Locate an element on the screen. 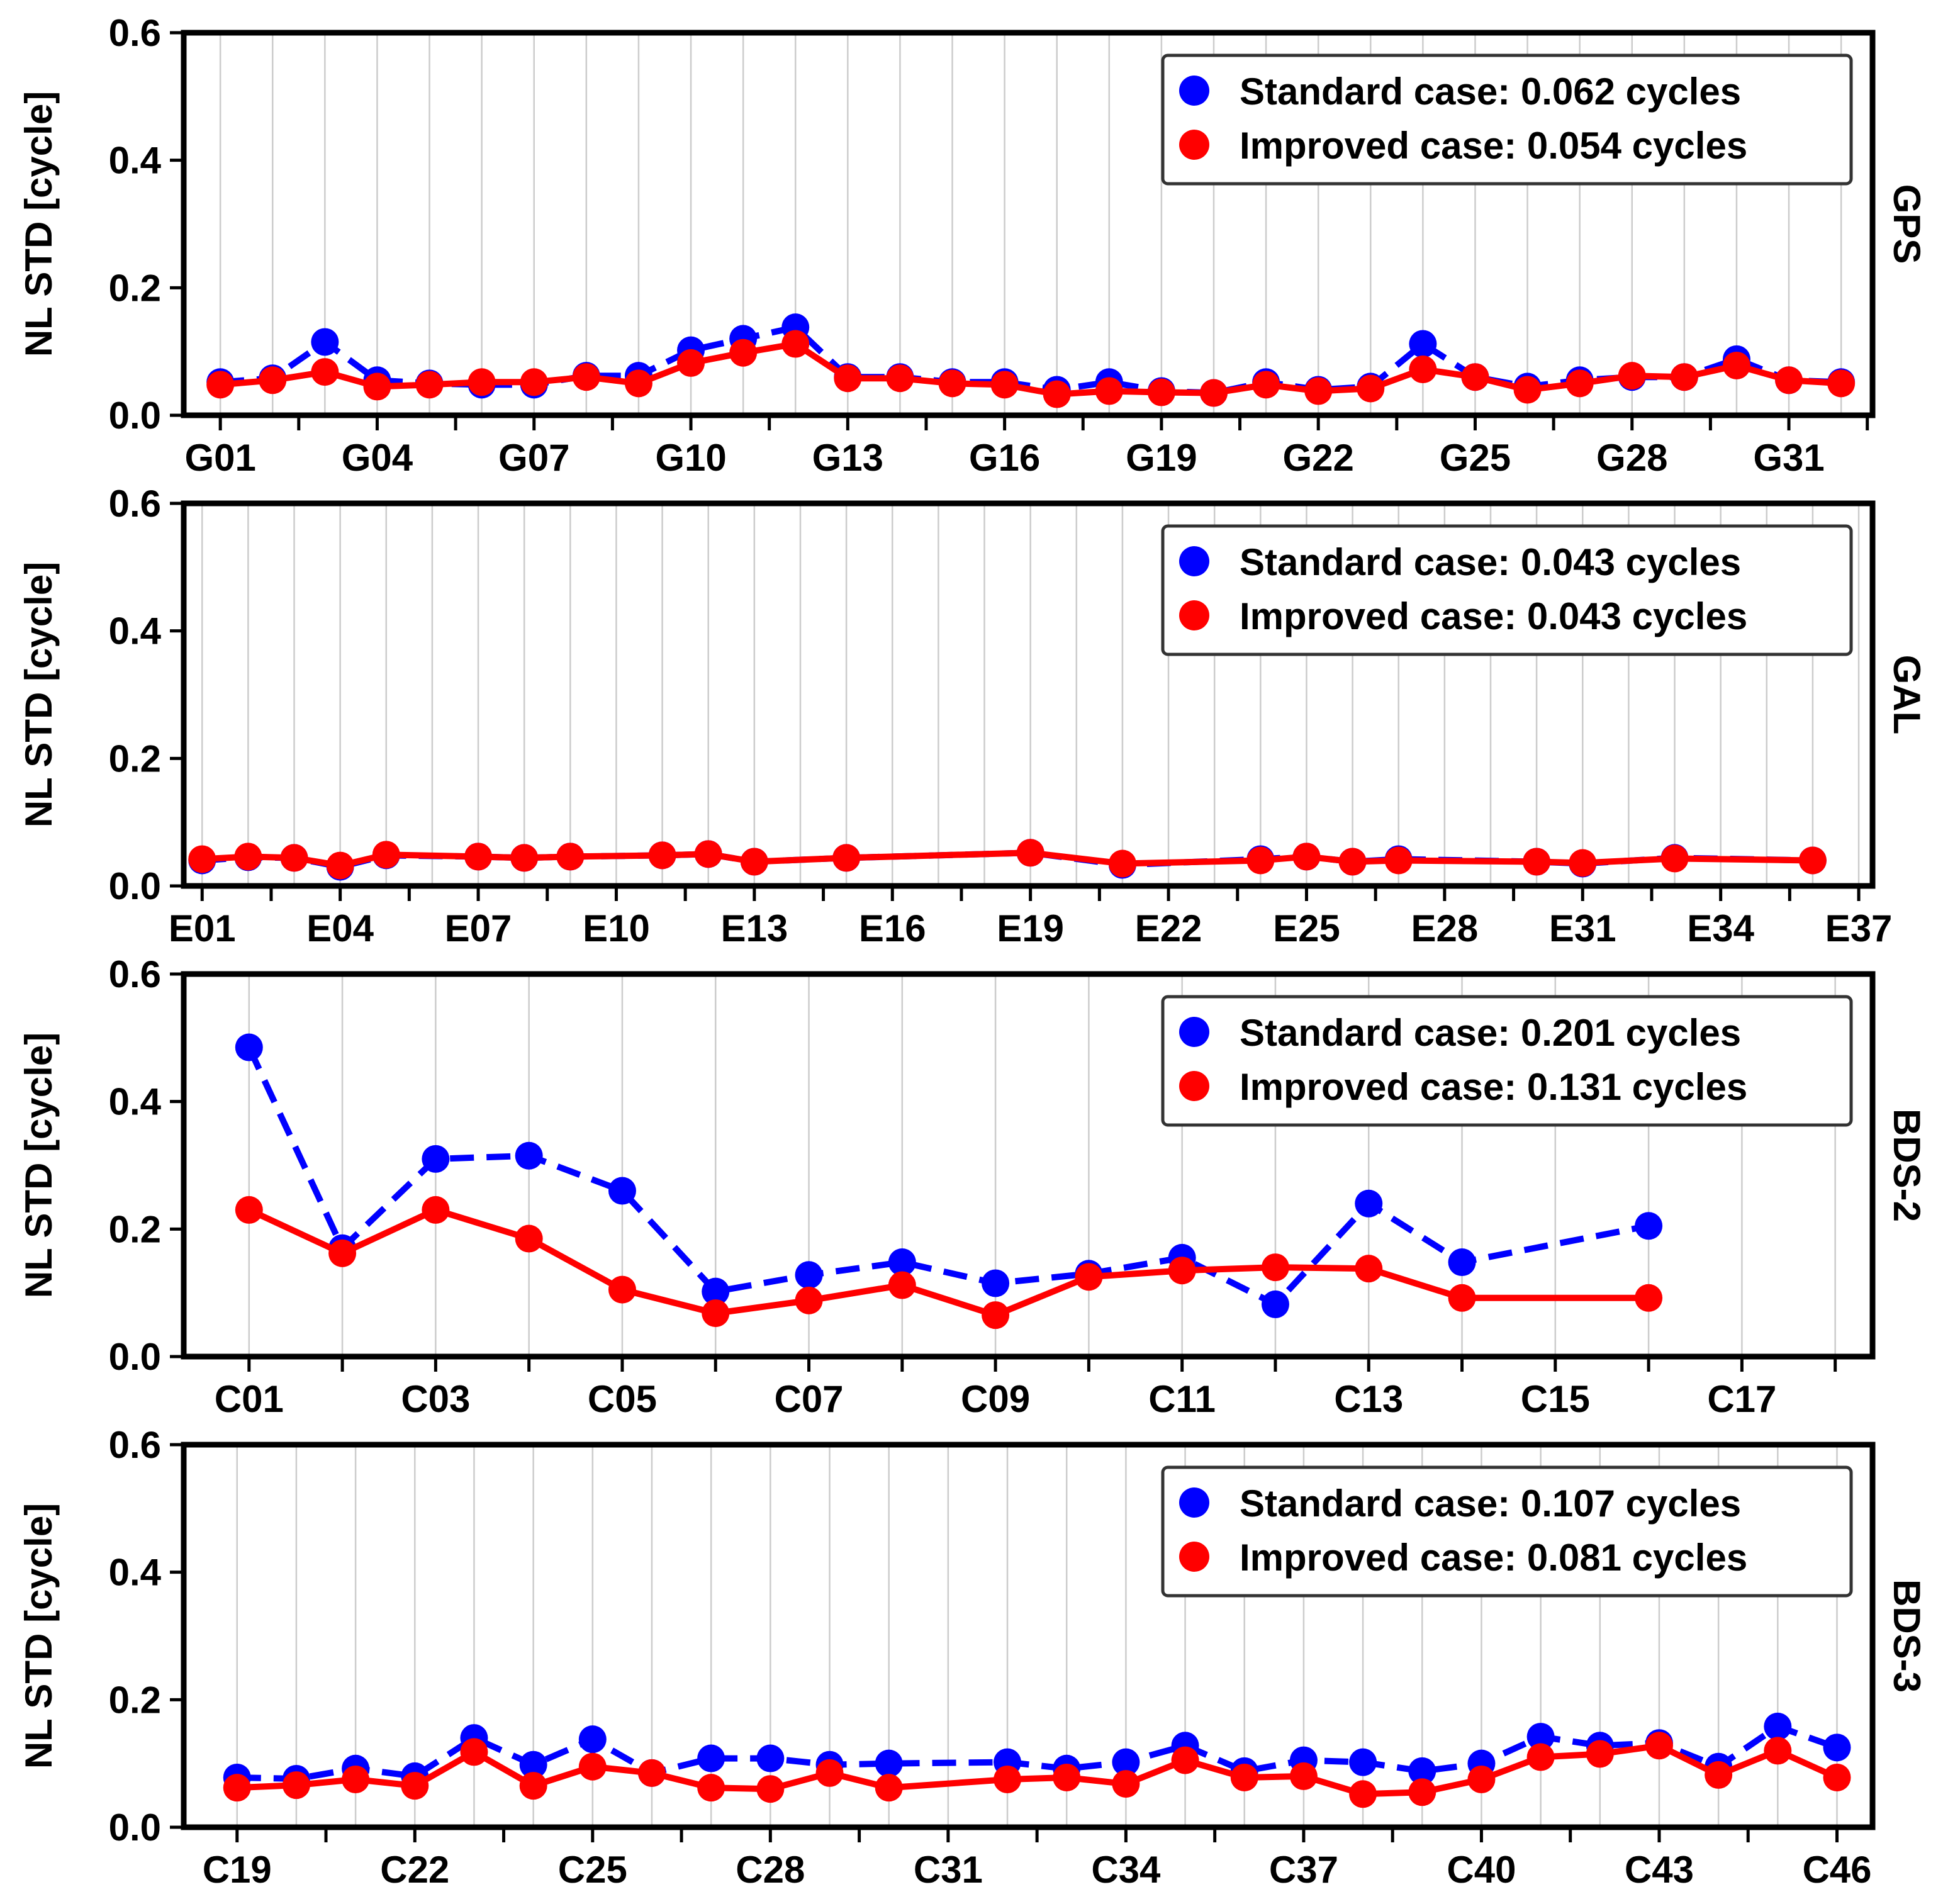  x-tick-label: E19 is located at coordinates (1030, 928).